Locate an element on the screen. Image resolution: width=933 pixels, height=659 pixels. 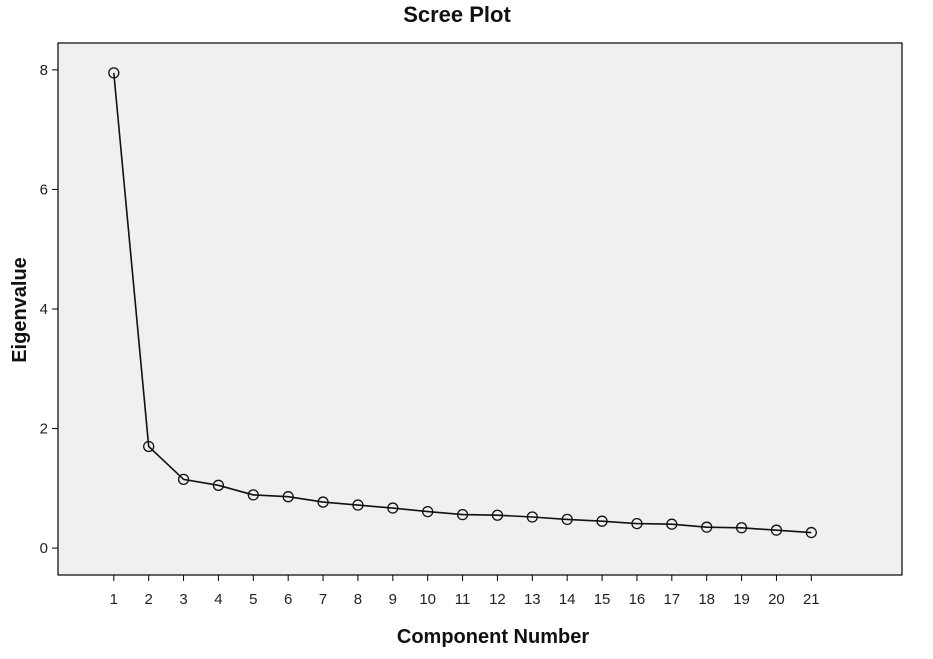
x-tick-label: 1 is located at coordinates (114, 599).